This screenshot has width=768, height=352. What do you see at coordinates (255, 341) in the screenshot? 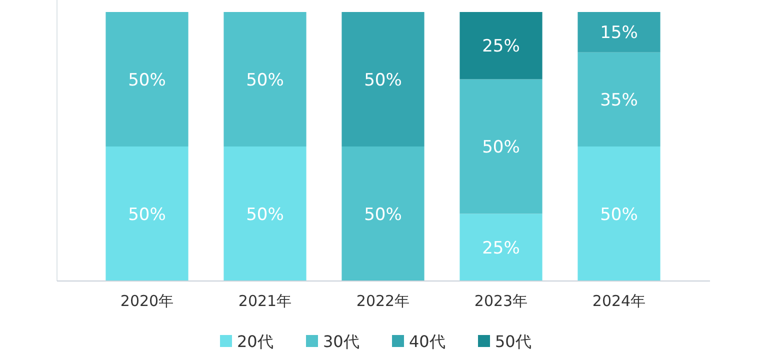
I see `legend-label: 20代` at bounding box center [255, 341].